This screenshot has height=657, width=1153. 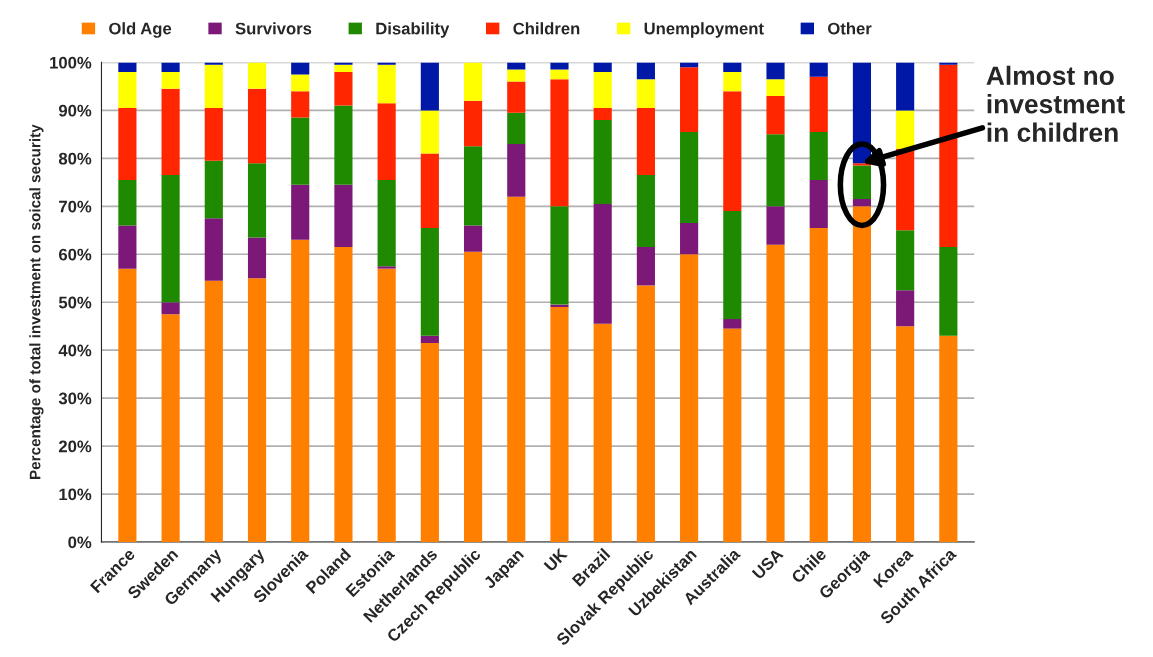 I want to click on legend-label: Survivors, so click(x=273, y=28).